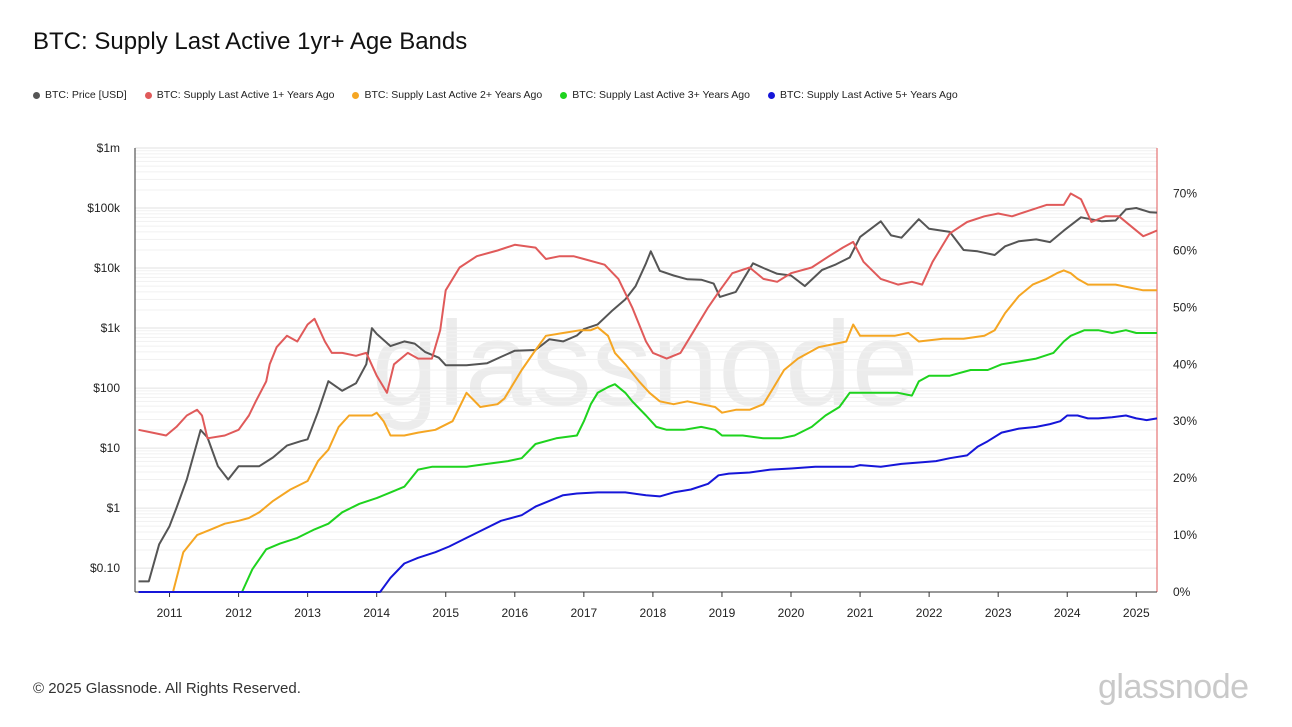 This screenshot has width=1292, height=727. Describe the element at coordinates (1185, 307) in the screenshot. I see `y-right-tick-label: 50%` at that location.